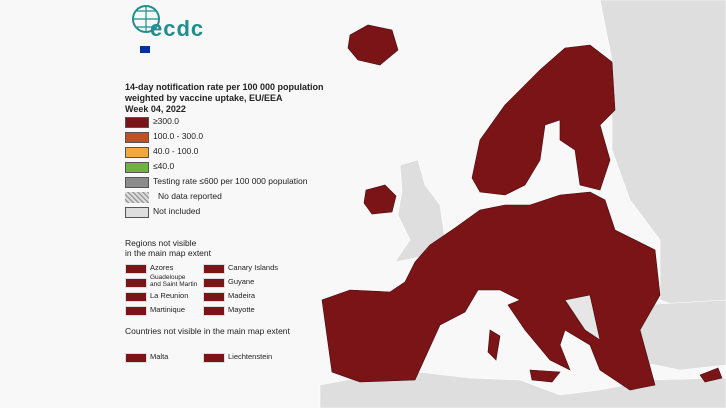 The image size is (726, 408). Describe the element at coordinates (230, 181) in the screenshot. I see `legend-label: Testing rate ≤600 per 100 000 population` at that location.